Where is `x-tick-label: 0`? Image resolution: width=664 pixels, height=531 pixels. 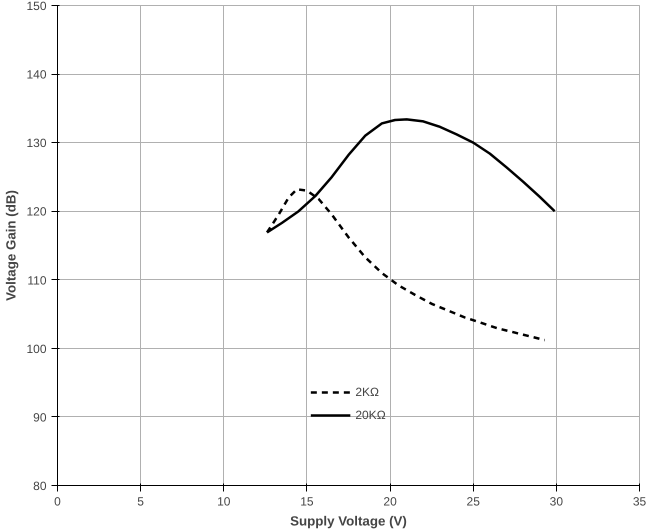
x-tick-label: 0 is located at coordinates (58, 501).